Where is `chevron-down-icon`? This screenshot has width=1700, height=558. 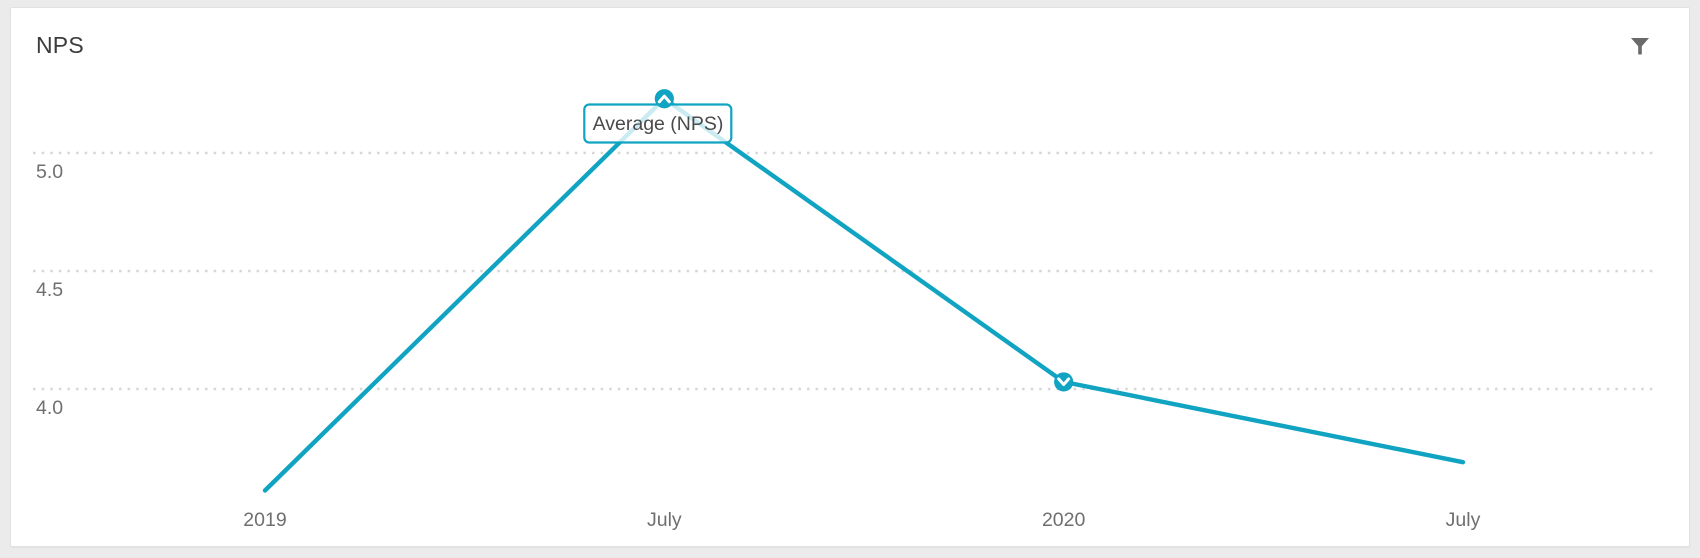 chevron-down-icon is located at coordinates (1064, 382).